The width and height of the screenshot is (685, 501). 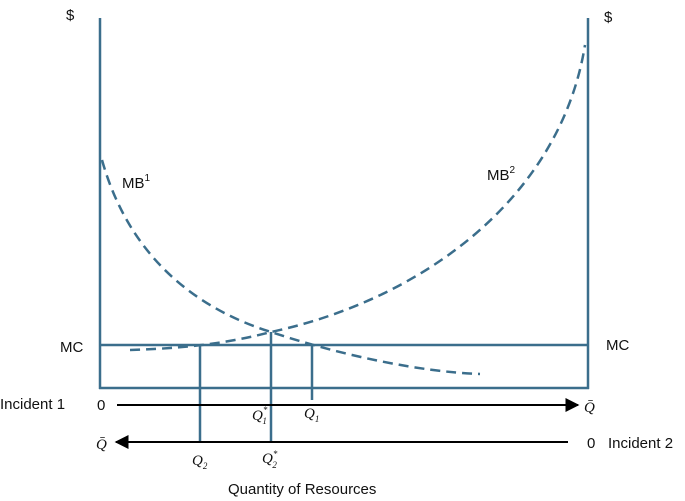 What do you see at coordinates (608, 17) in the screenshot?
I see `right-label: $` at bounding box center [608, 17].